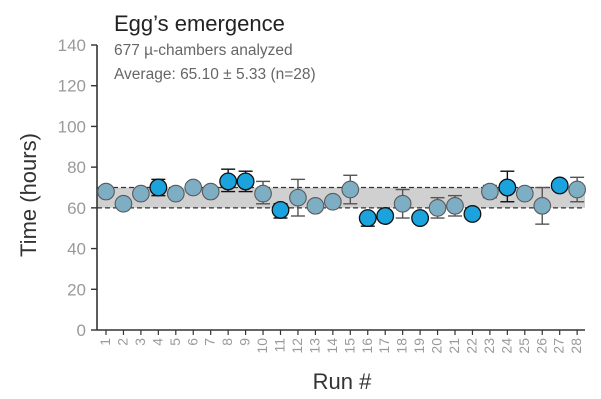  I want to click on y-tick-label: 0, so click(81, 330).